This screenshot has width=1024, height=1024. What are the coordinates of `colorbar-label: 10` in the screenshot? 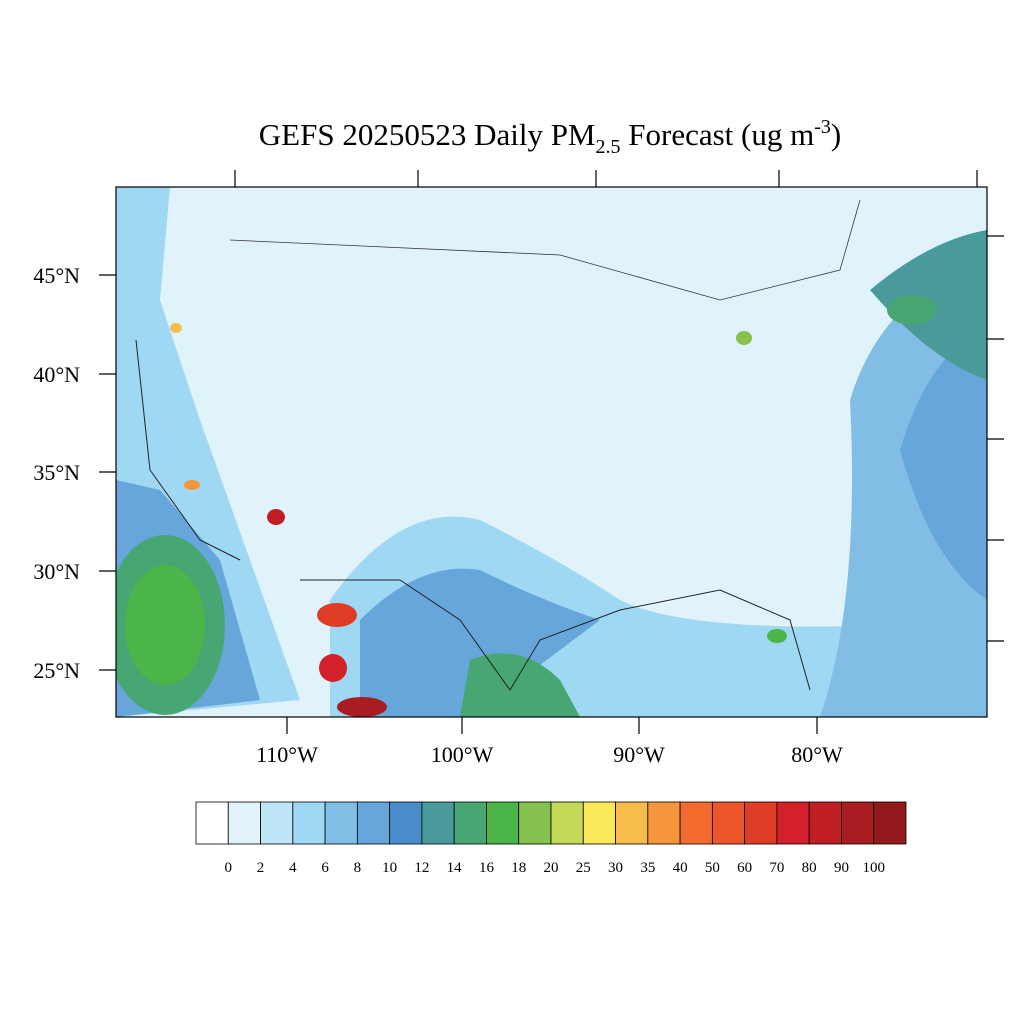 It's located at (389, 868).